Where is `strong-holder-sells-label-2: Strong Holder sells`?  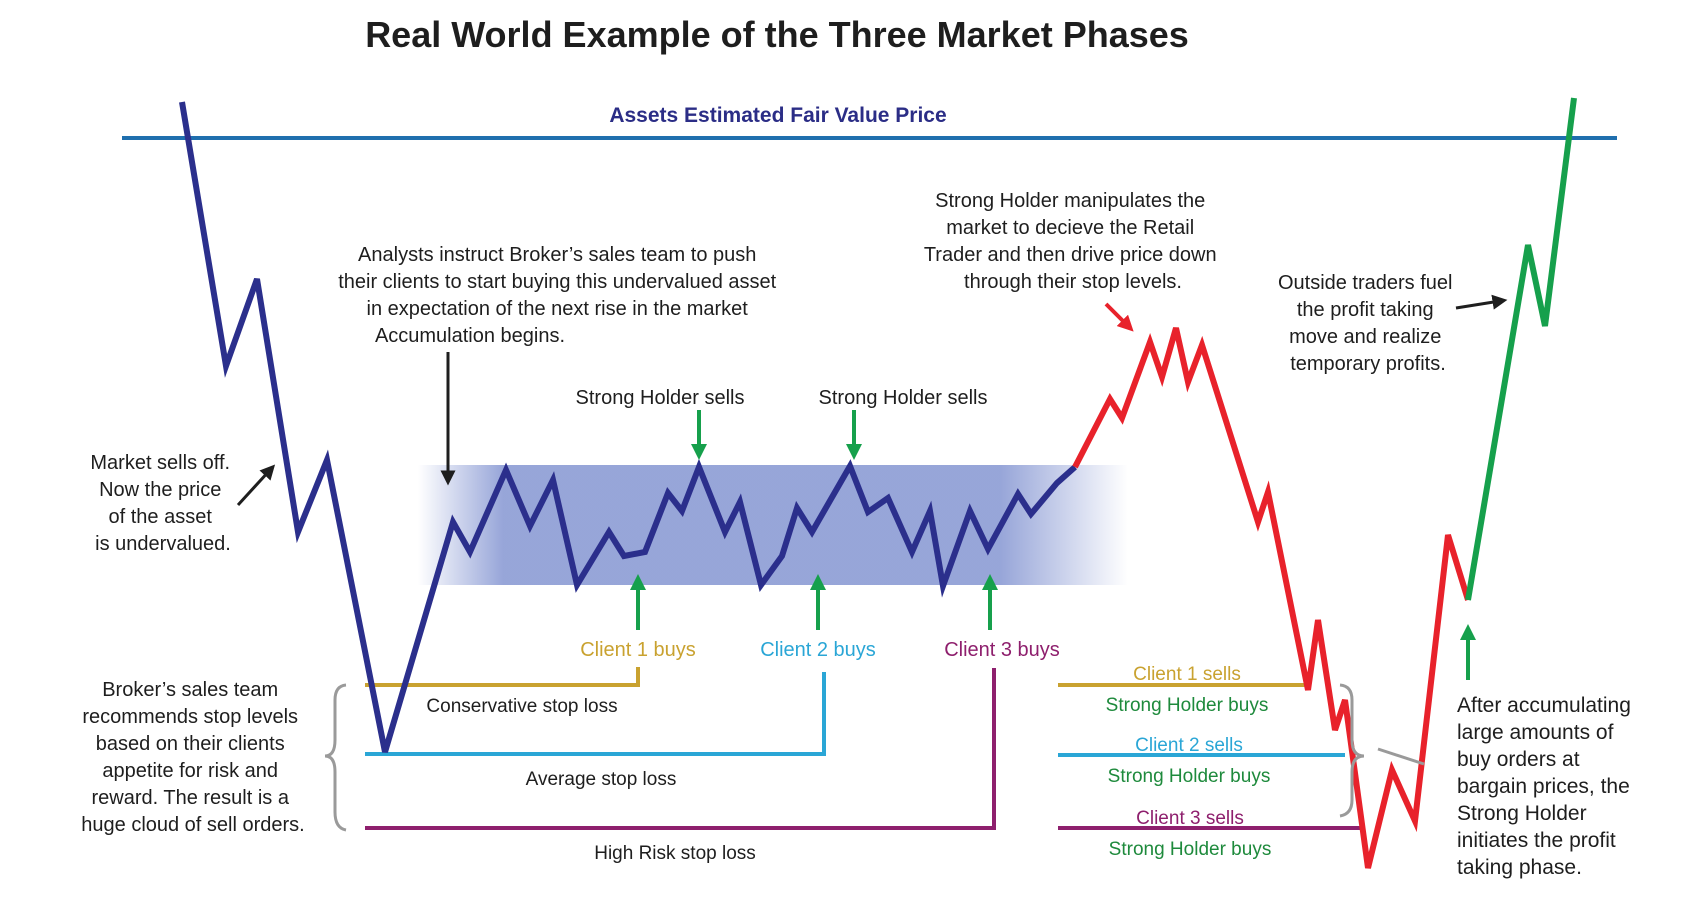 strong-holder-sells-label-2: Strong Holder sells is located at coordinates (903, 398).